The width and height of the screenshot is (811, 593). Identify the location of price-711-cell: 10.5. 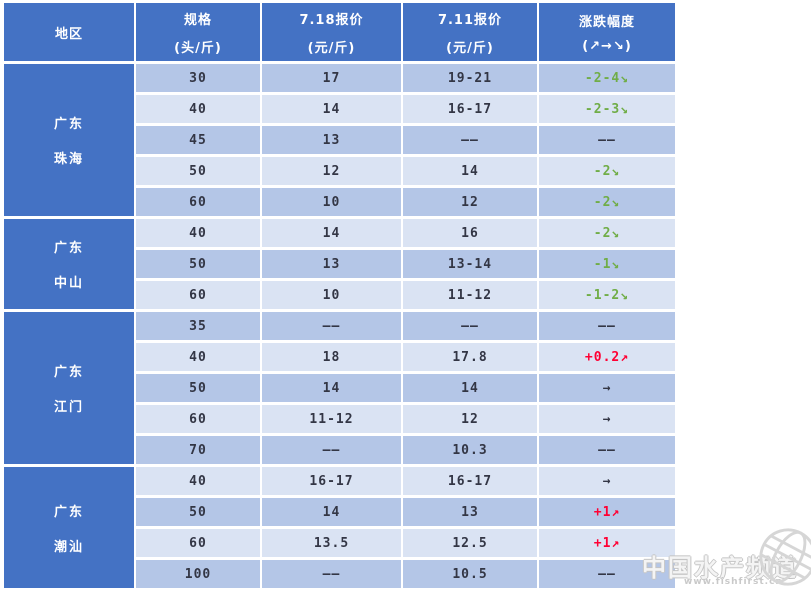
(470, 574).